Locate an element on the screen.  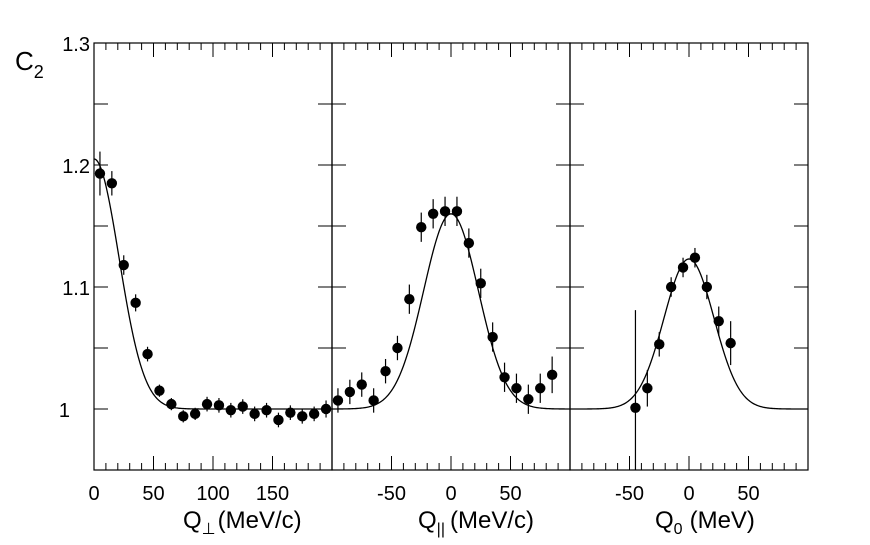
fit-curve-qperp is located at coordinates (212, 284).